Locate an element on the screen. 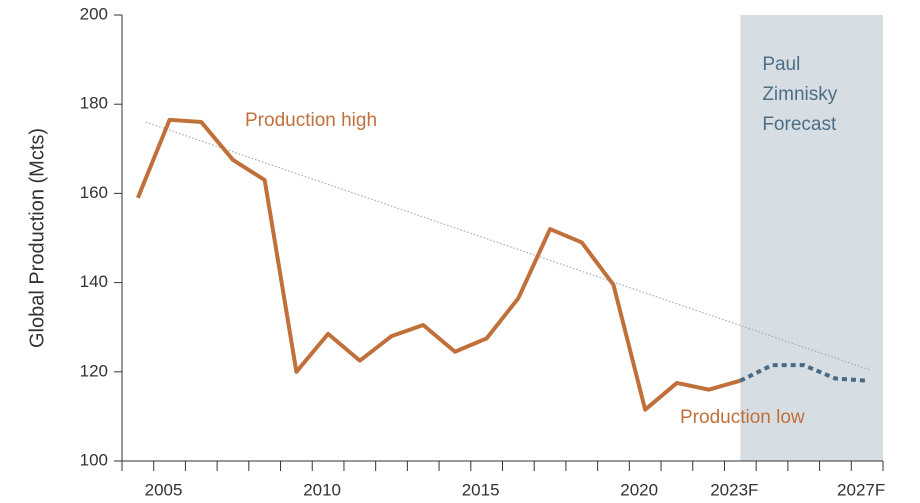  x-tick-label: 2027F is located at coordinates (861, 489).